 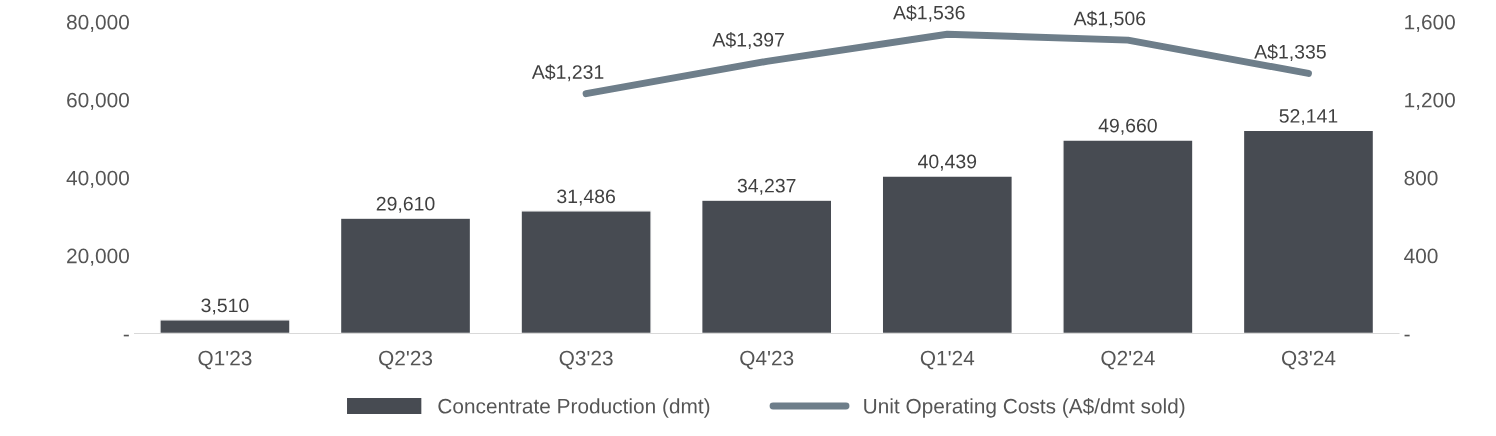 What do you see at coordinates (1421, 256) in the screenshot?
I see `y2-tick-label: 400` at bounding box center [1421, 256].